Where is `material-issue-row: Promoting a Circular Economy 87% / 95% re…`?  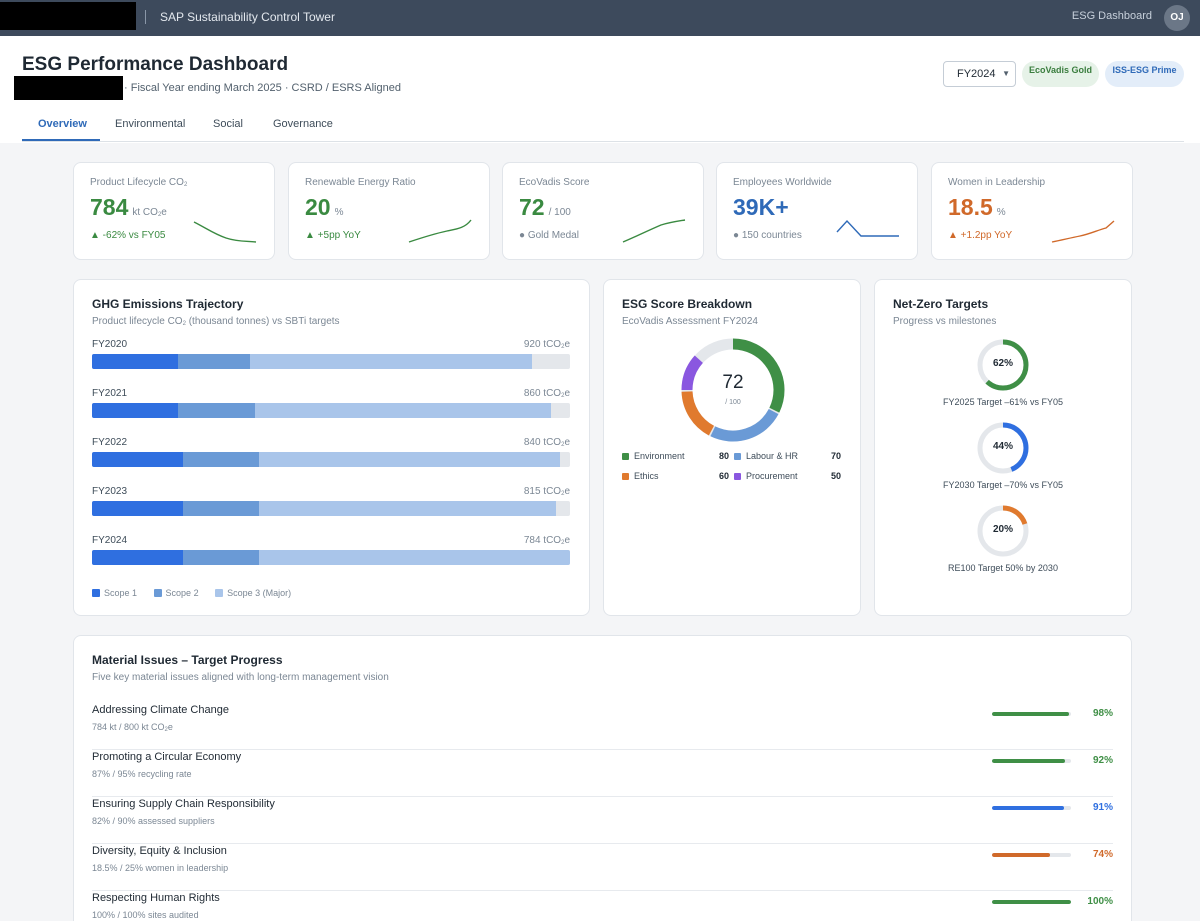
material-issue-row: Promoting a Circular Economy 87% / 95% re… is located at coordinates (602, 774).